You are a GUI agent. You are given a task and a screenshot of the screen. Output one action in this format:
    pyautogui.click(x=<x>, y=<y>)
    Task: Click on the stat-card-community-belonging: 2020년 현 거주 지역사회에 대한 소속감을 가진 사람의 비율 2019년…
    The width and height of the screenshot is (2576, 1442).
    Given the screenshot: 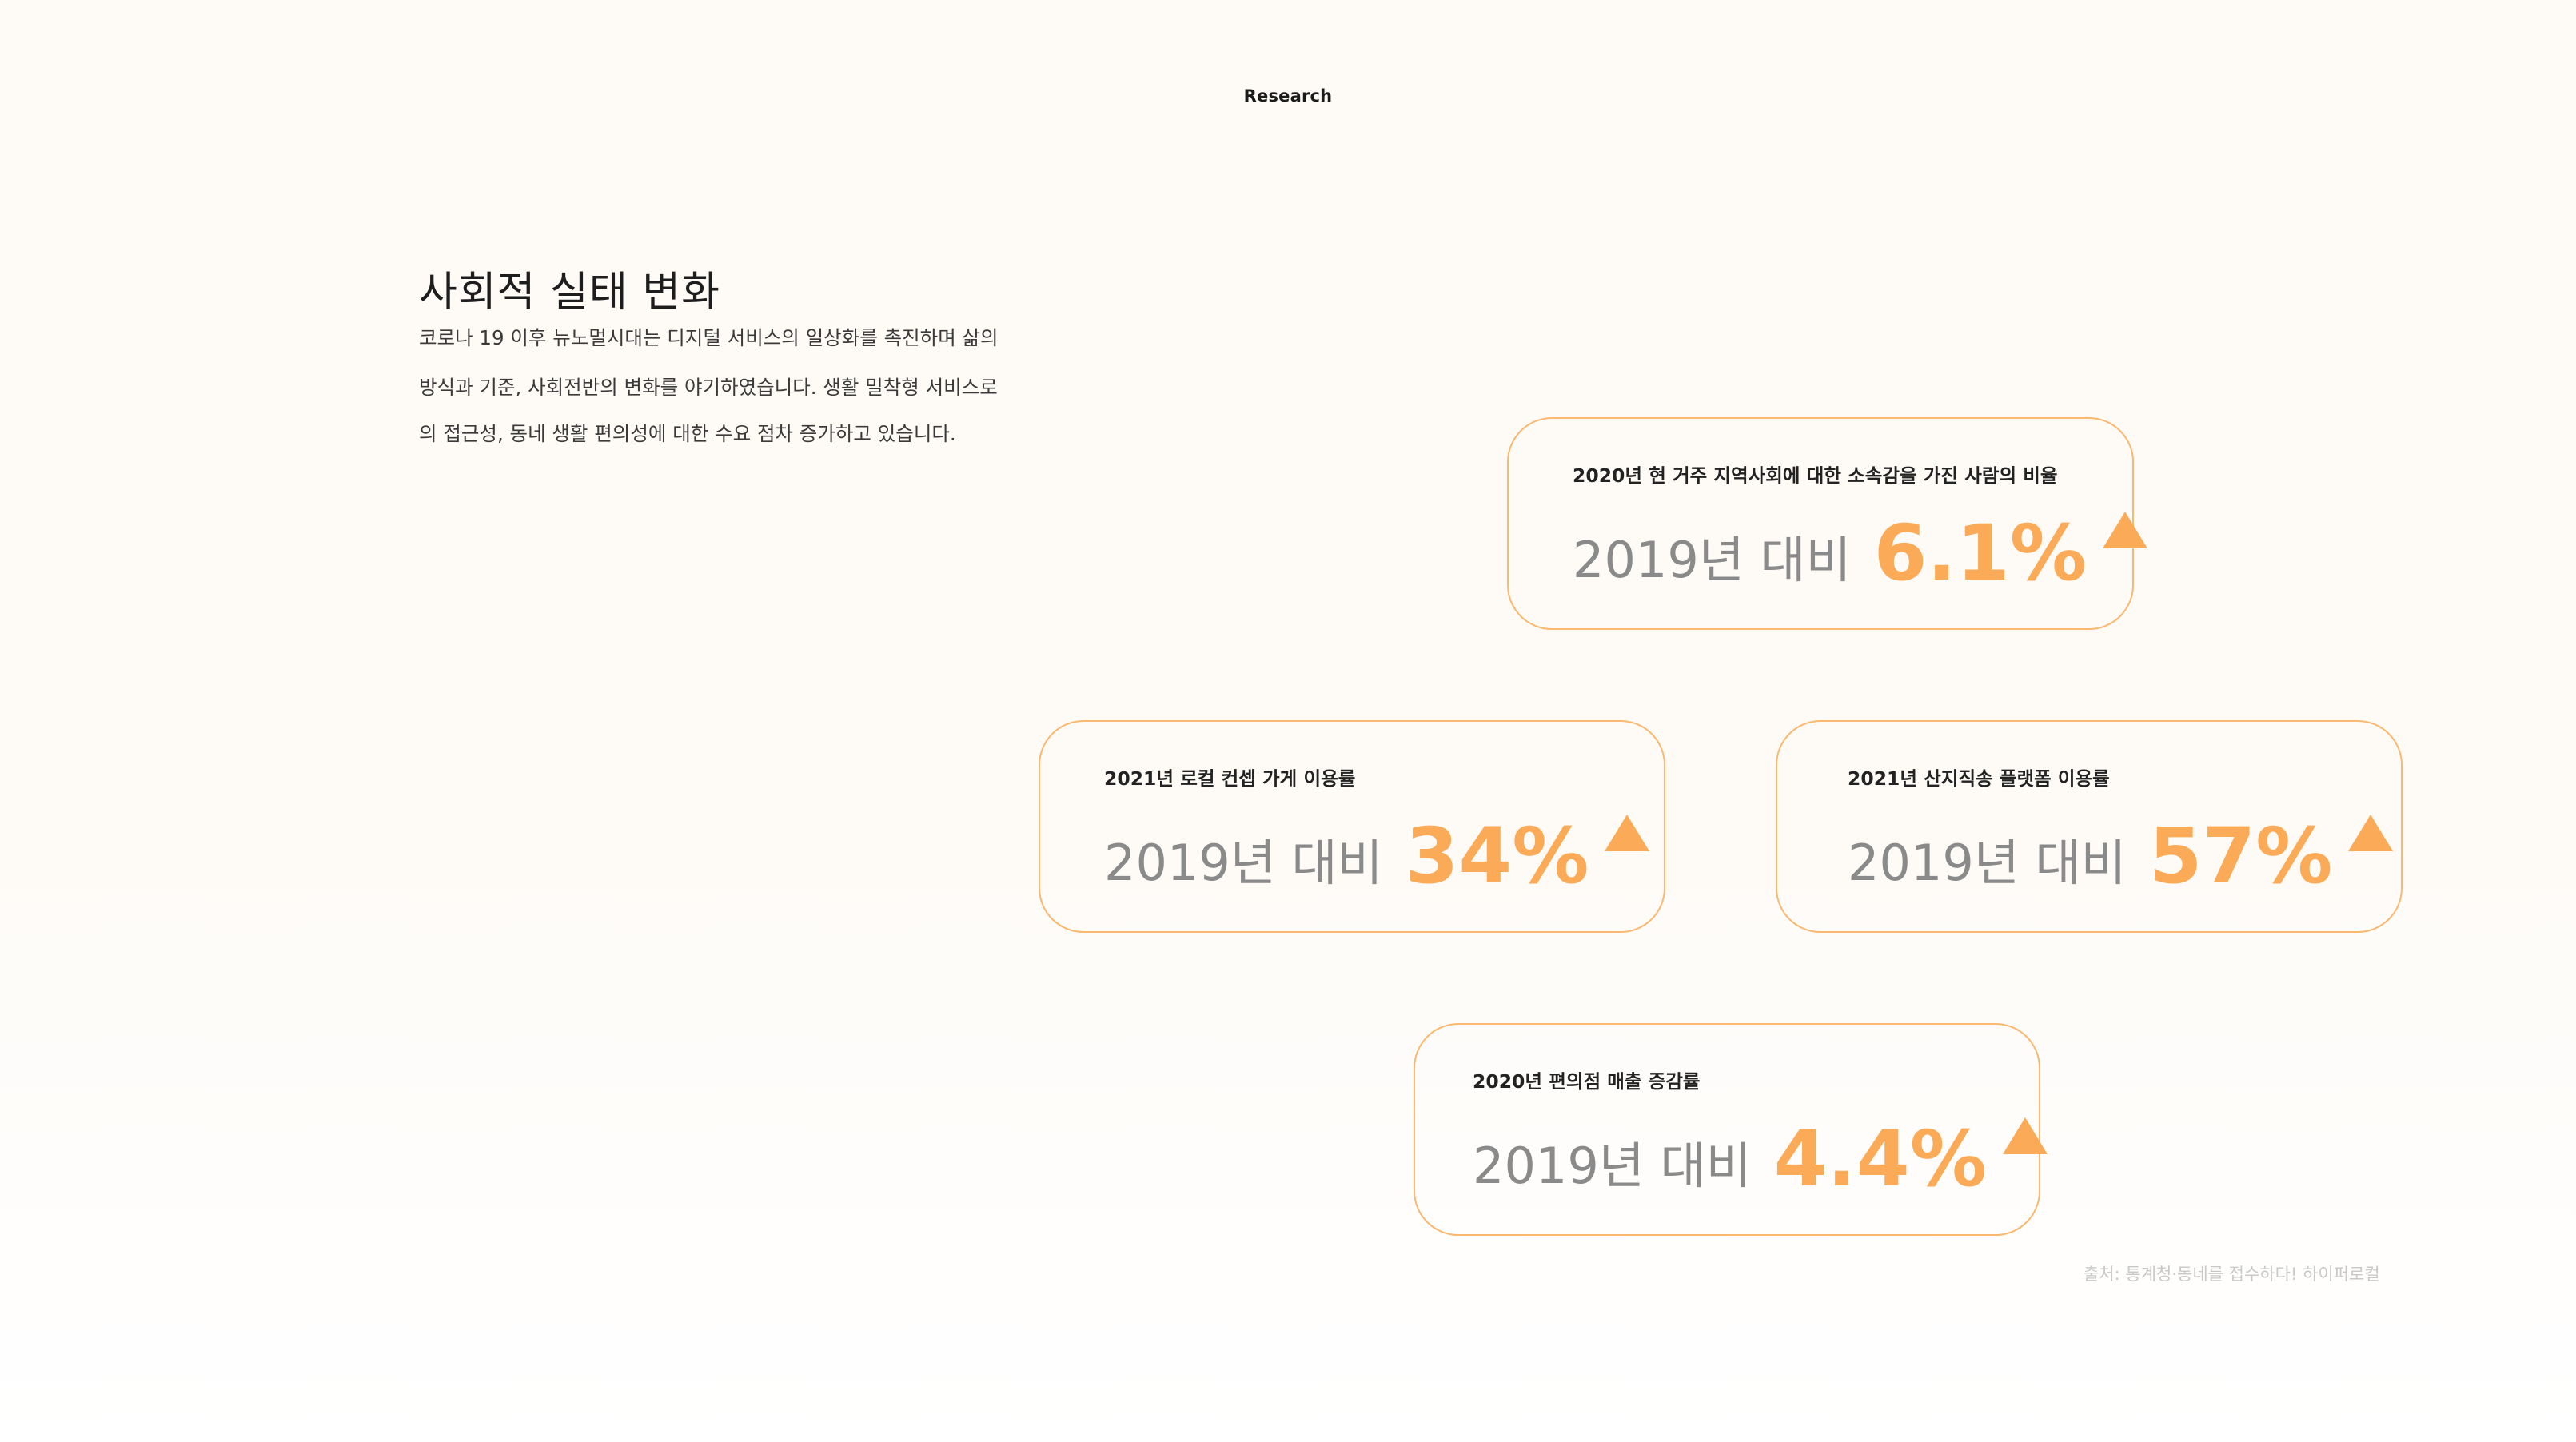 What is the action you would take?
    pyautogui.click(x=1827, y=524)
    